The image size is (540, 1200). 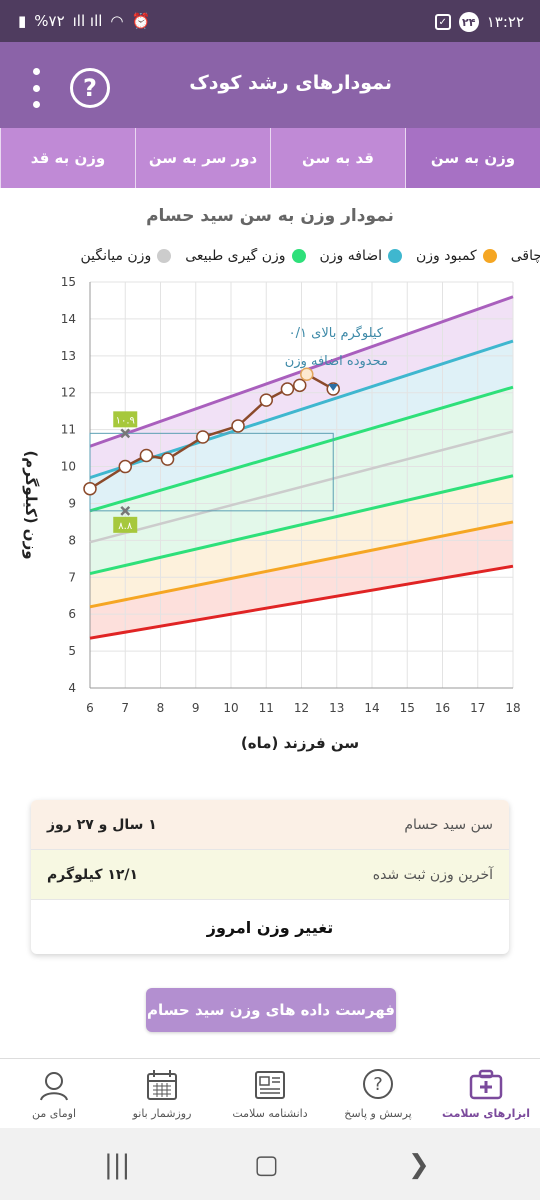 I want to click on nav-calendar-label: روزشمار بانو, so click(x=162, y=1113).